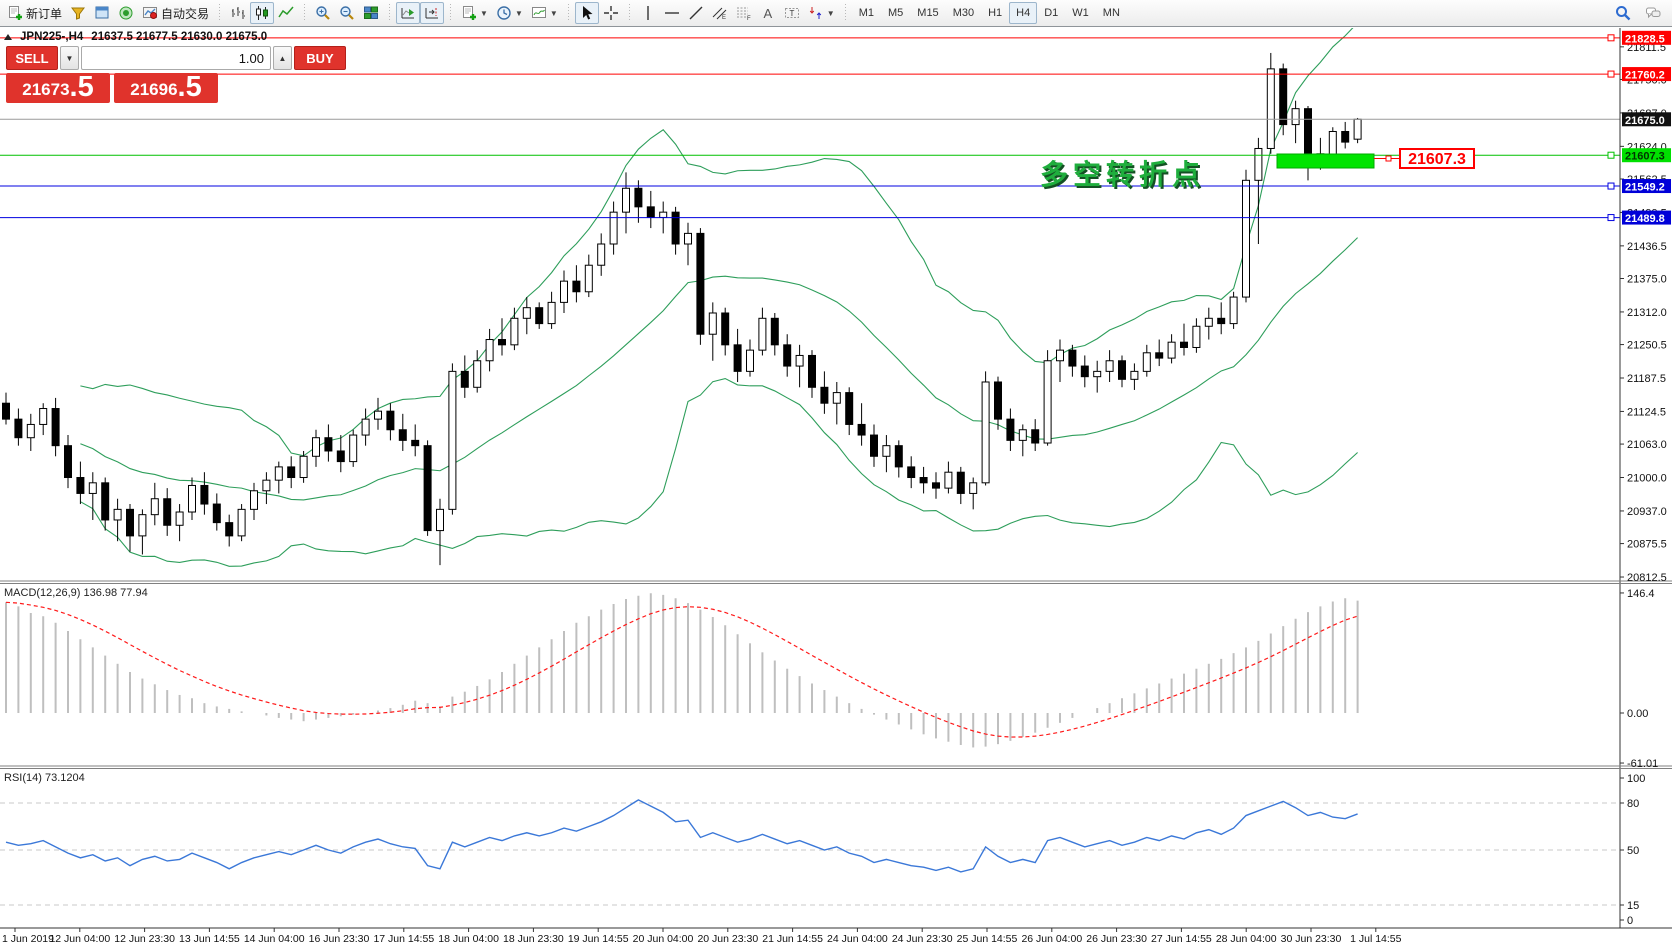 Image resolution: width=1672 pixels, height=949 pixels. I want to click on periods-button: ▼, so click(509, 13).